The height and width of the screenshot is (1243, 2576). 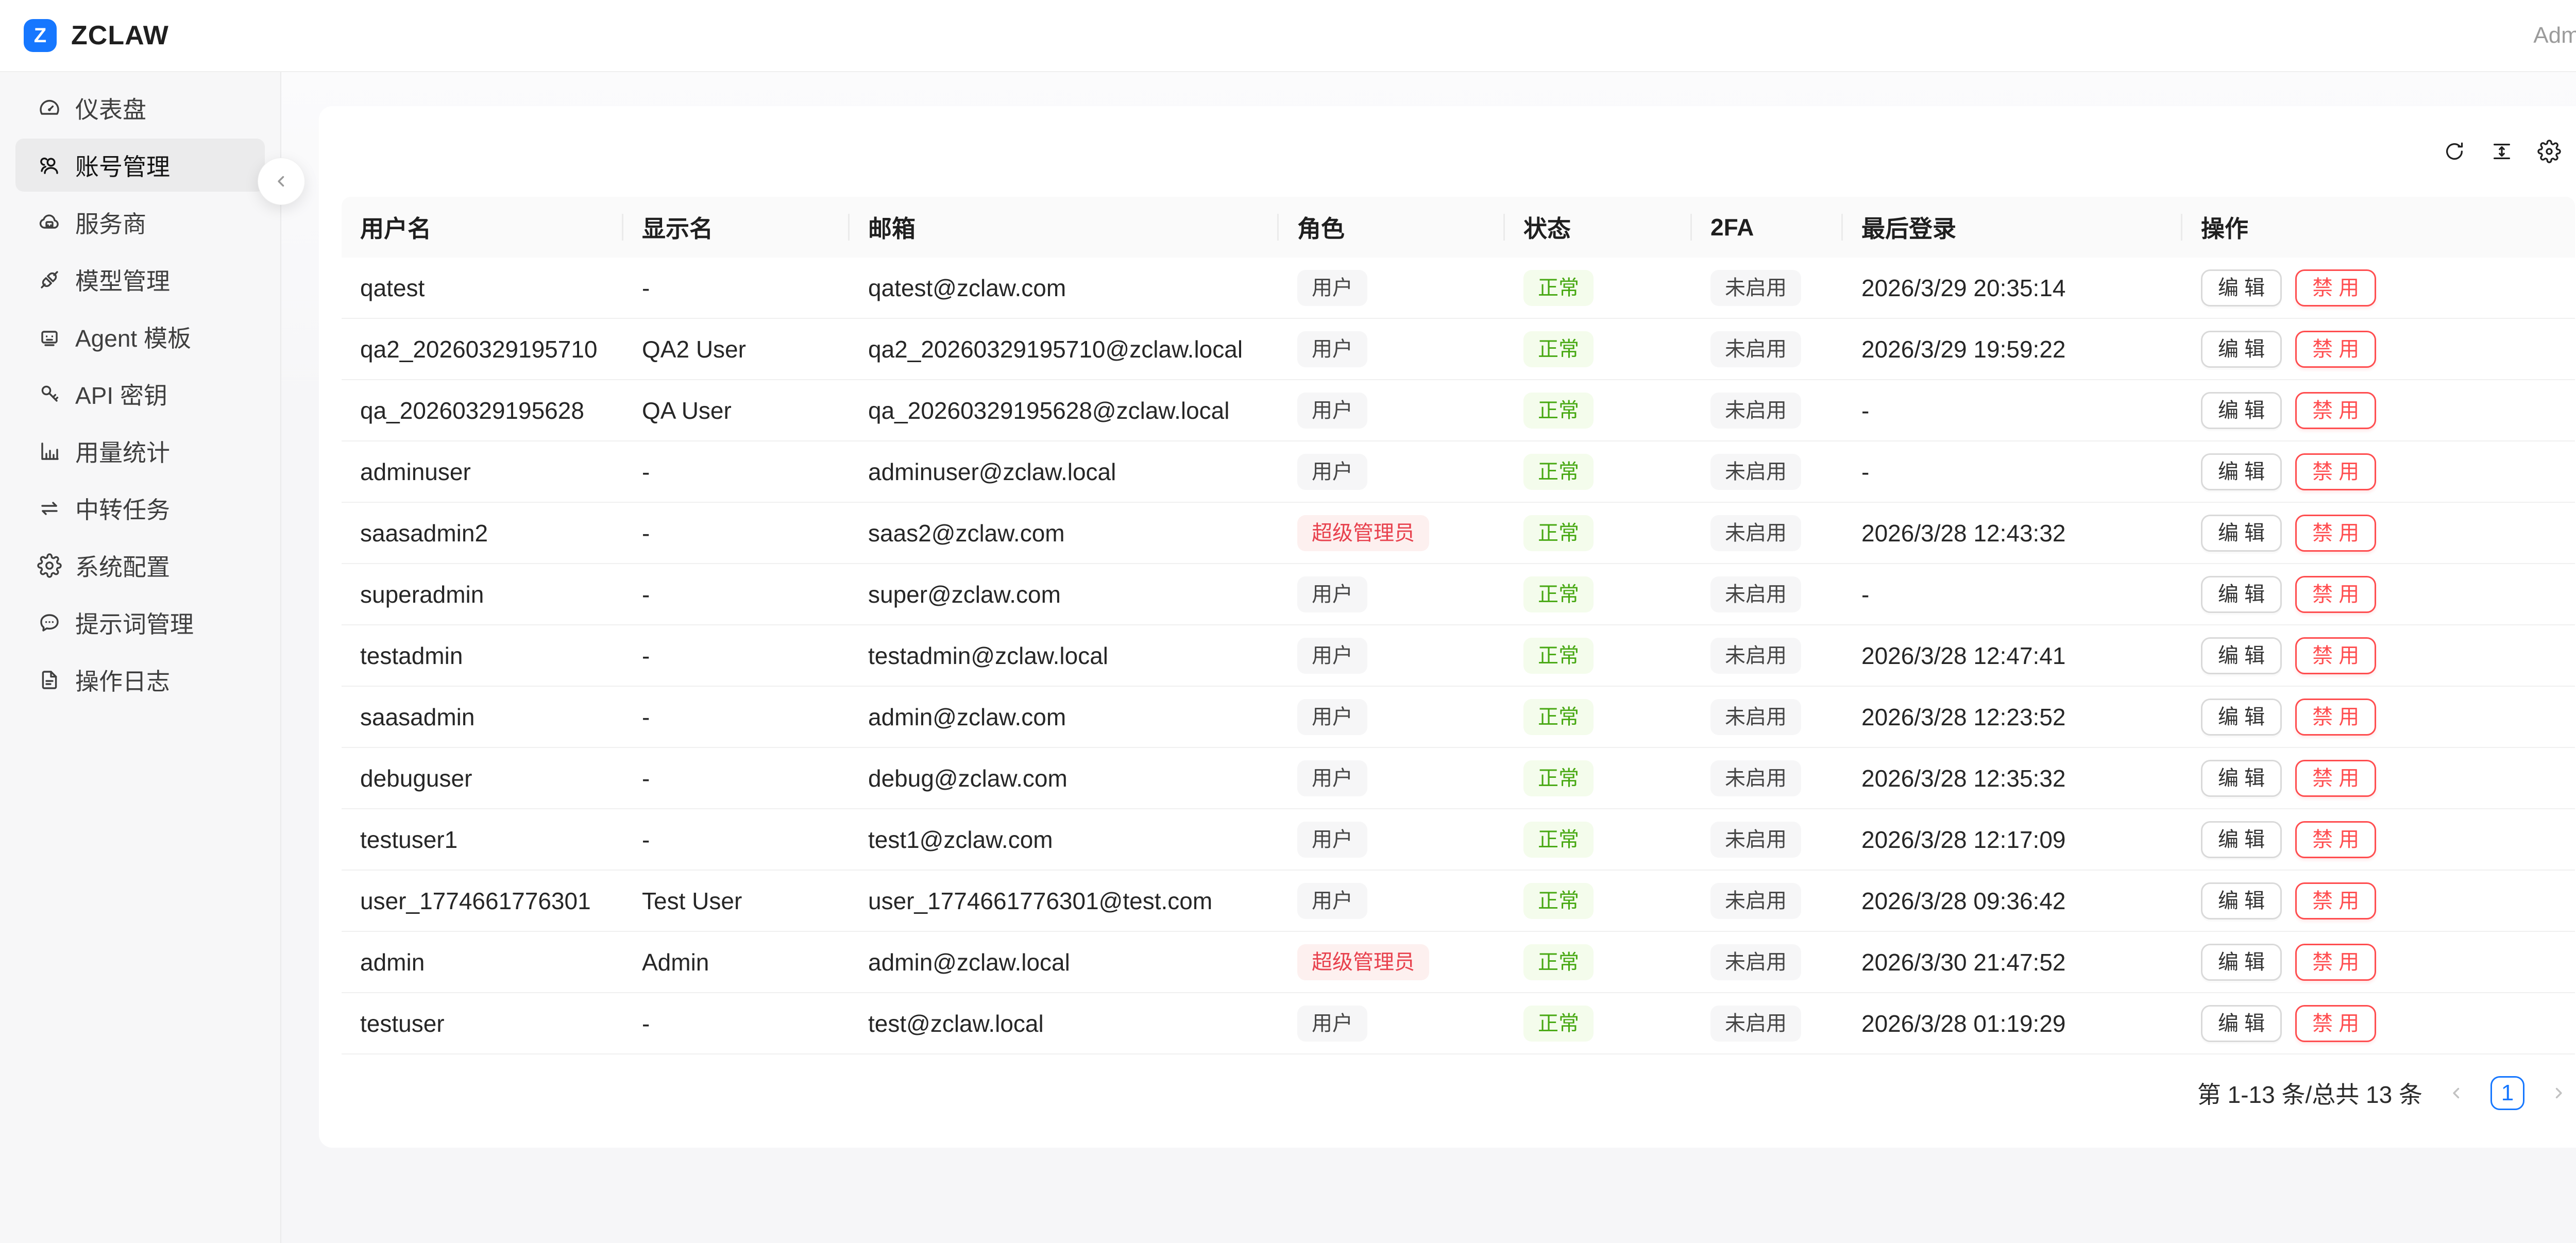 I want to click on sidebar-item-3: 服务商, so click(x=140, y=223).